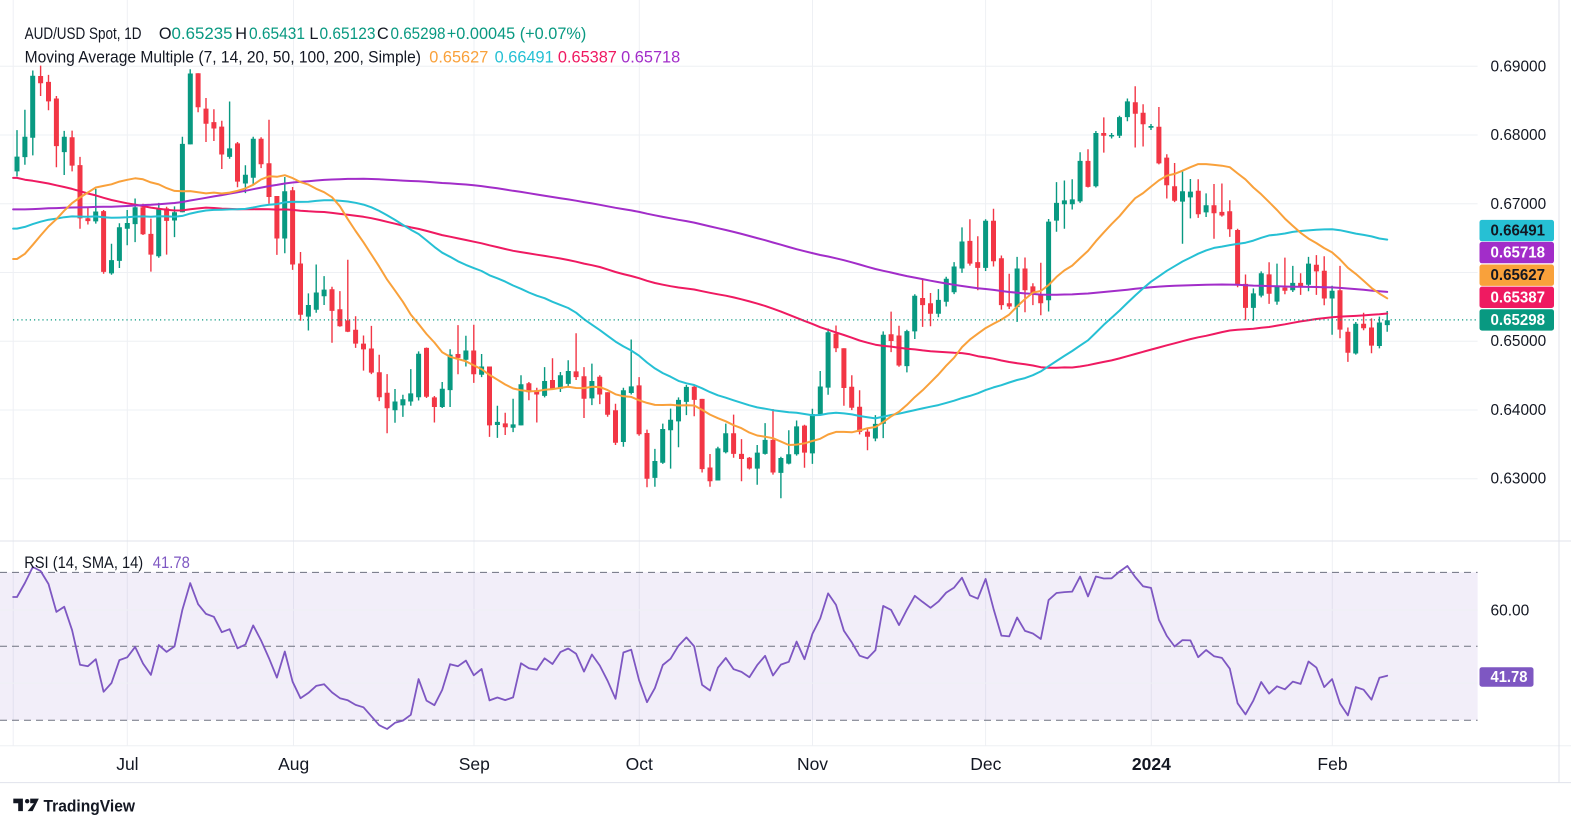 This screenshot has height=834, width=1571. I want to click on svg-text: Jul, so click(127, 764).